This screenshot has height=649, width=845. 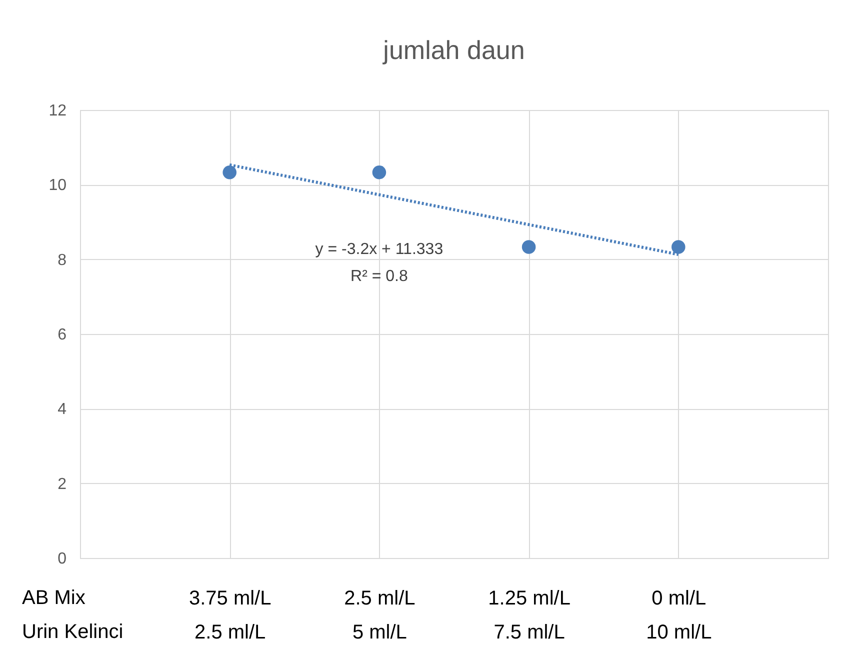 What do you see at coordinates (54, 598) in the screenshot?
I see `text: AB Mix` at bounding box center [54, 598].